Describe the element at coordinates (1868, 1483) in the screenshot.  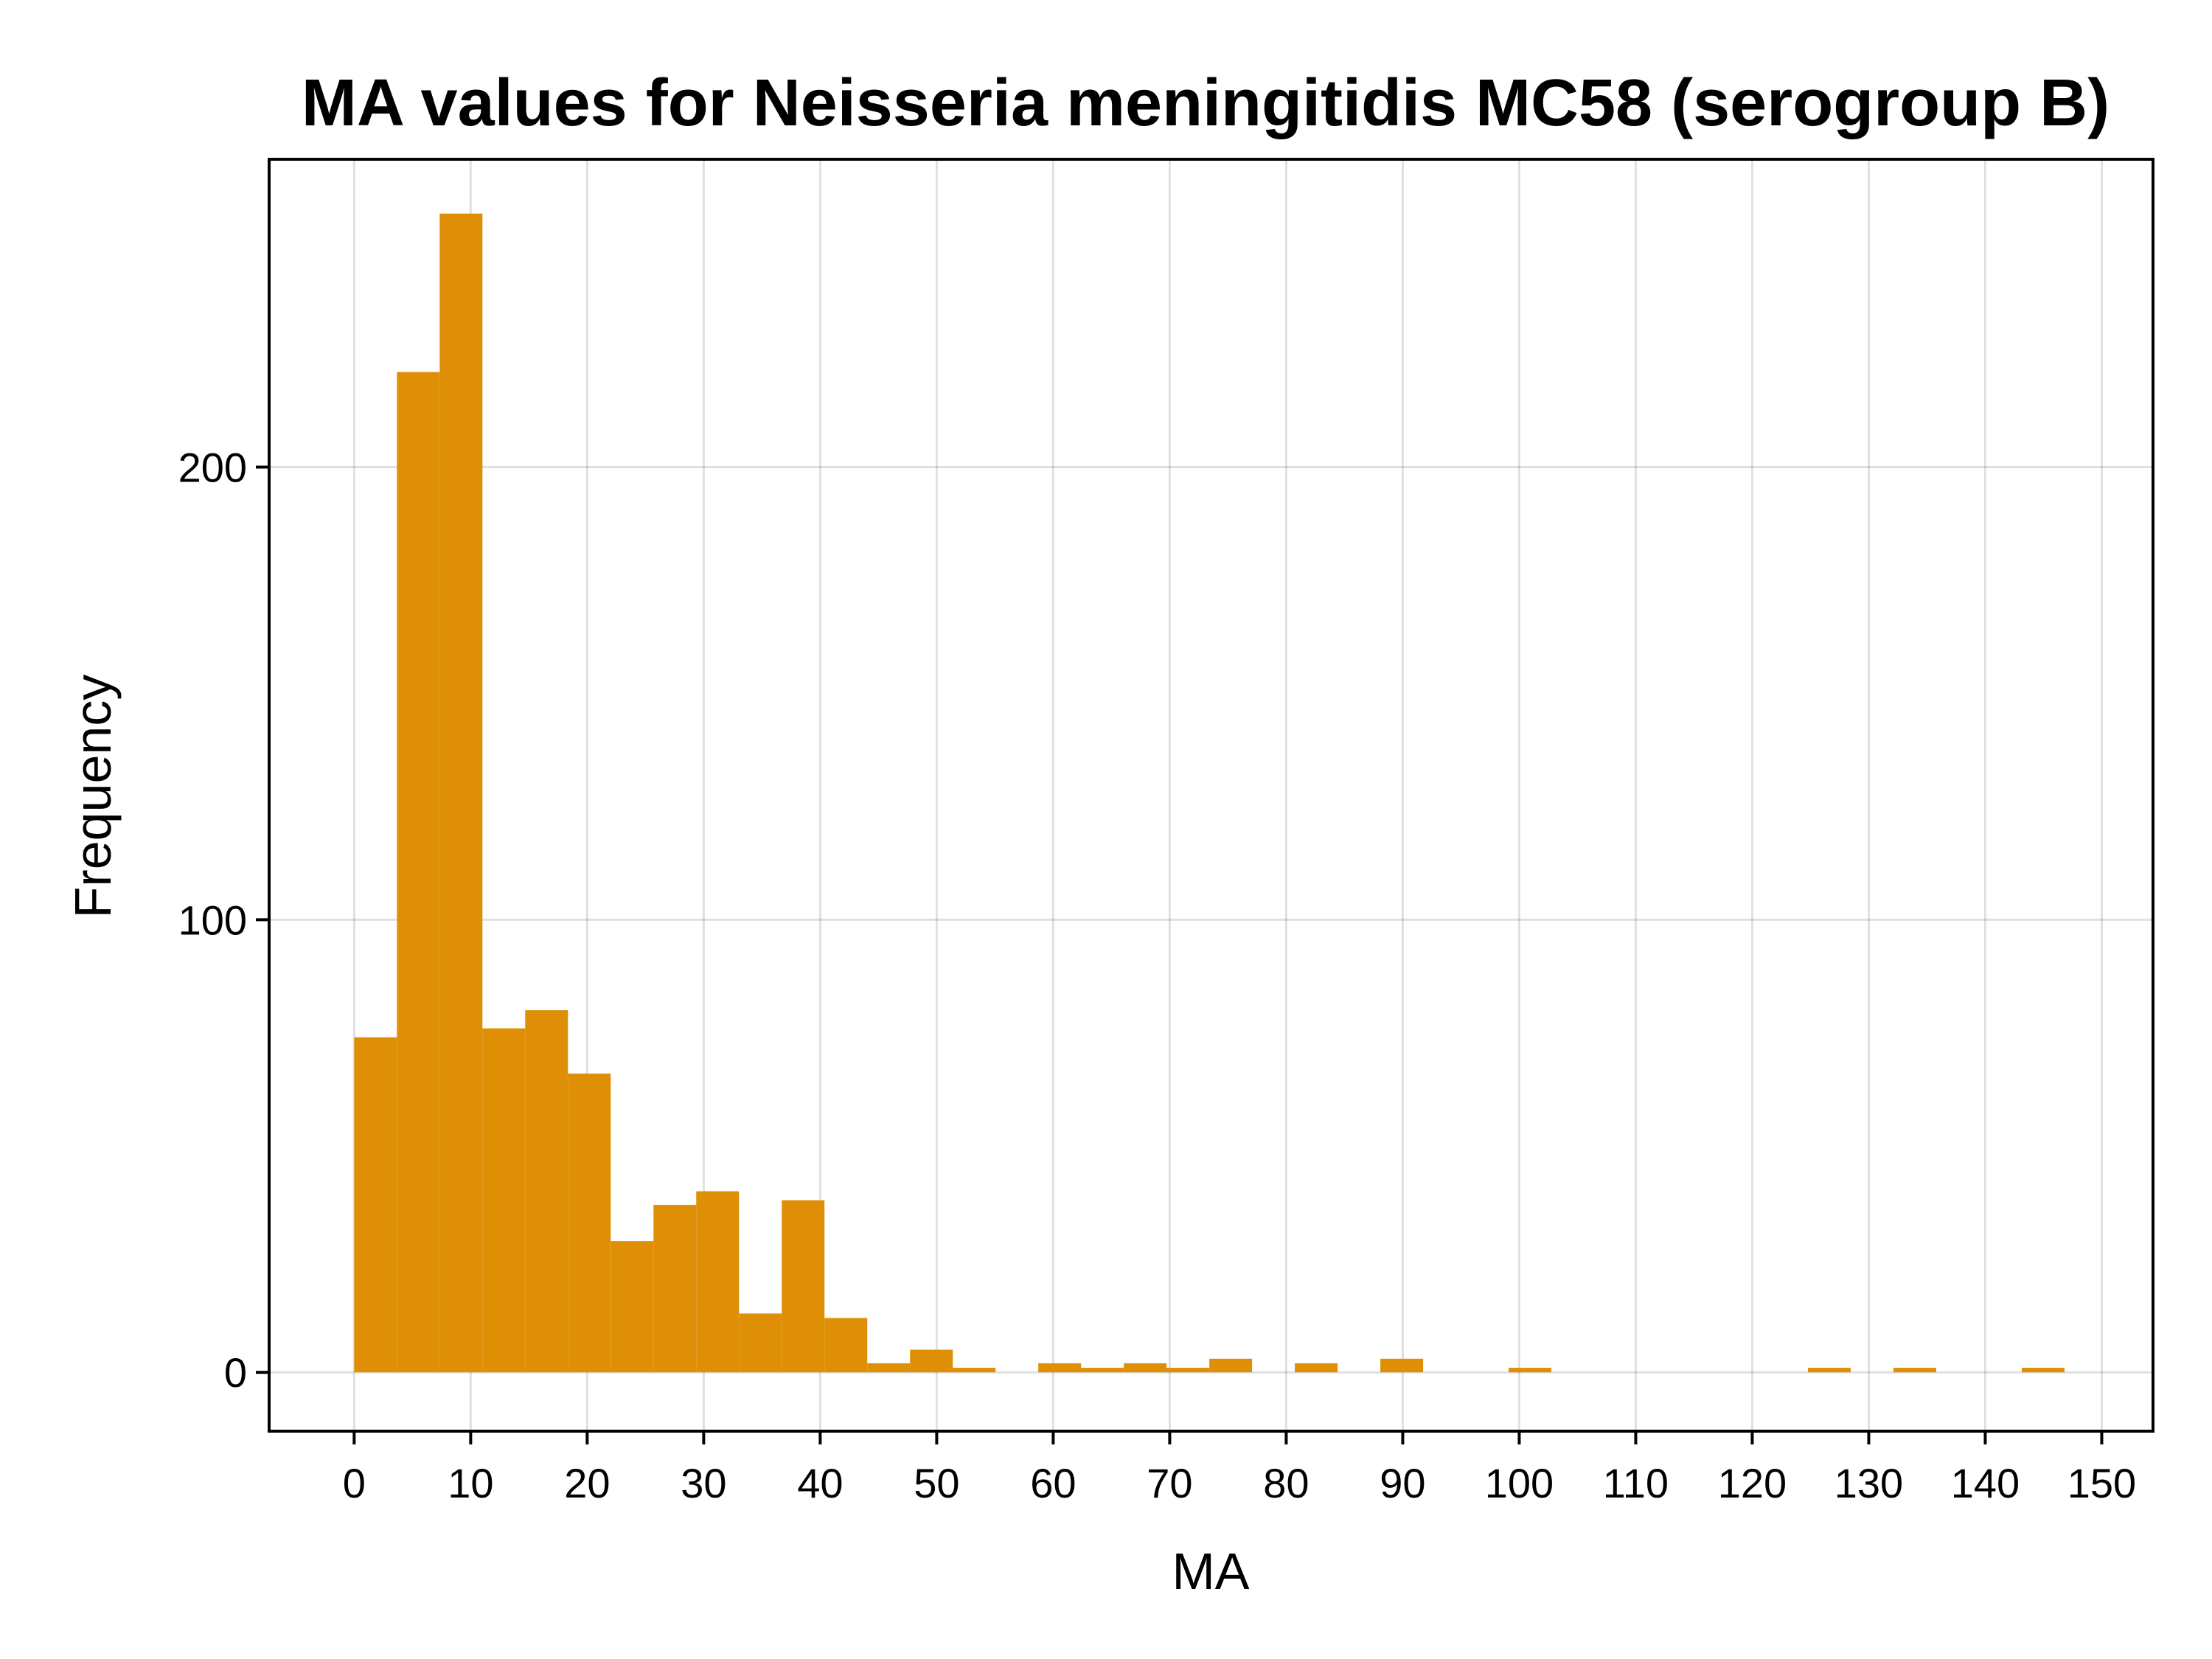
I see `x-tick-label: 130` at that location.